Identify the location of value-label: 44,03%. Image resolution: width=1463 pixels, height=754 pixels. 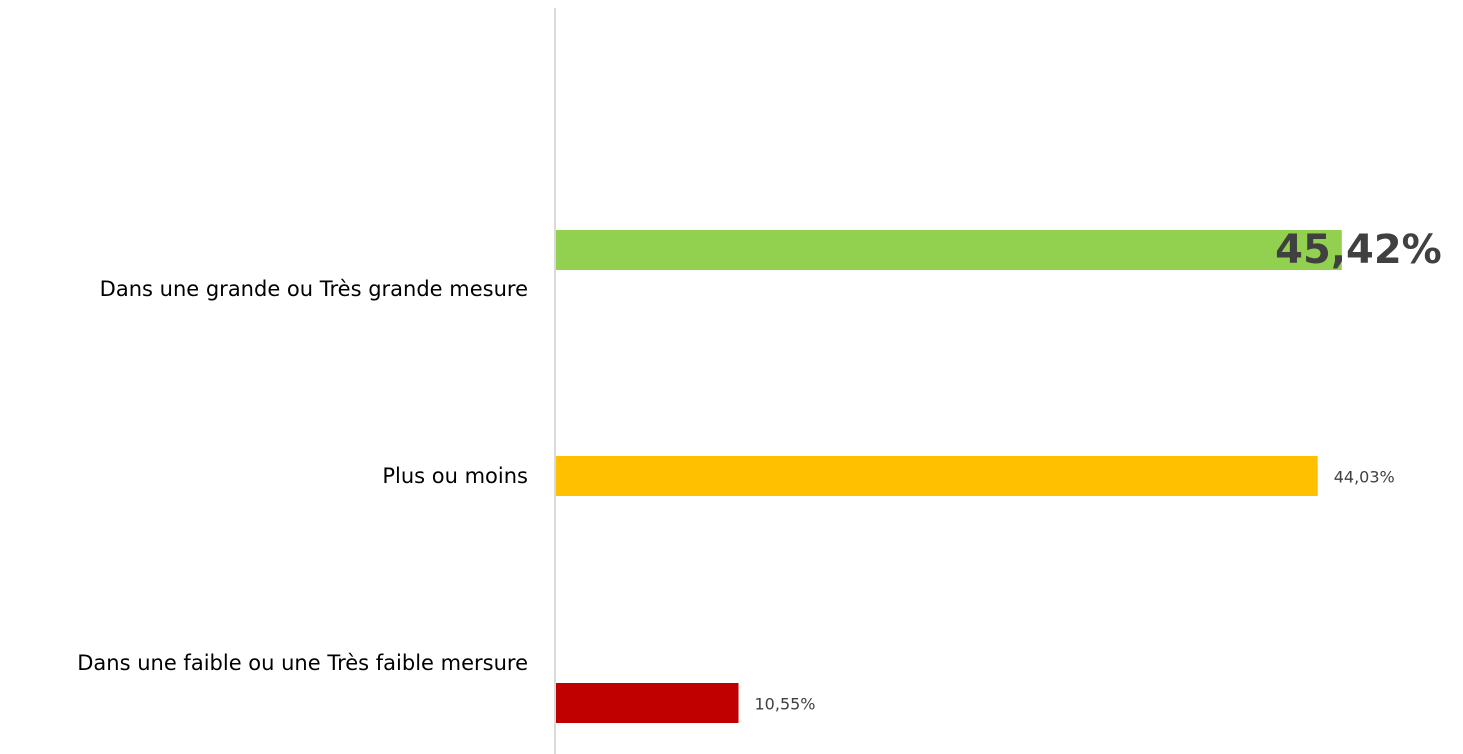
(1364, 477).